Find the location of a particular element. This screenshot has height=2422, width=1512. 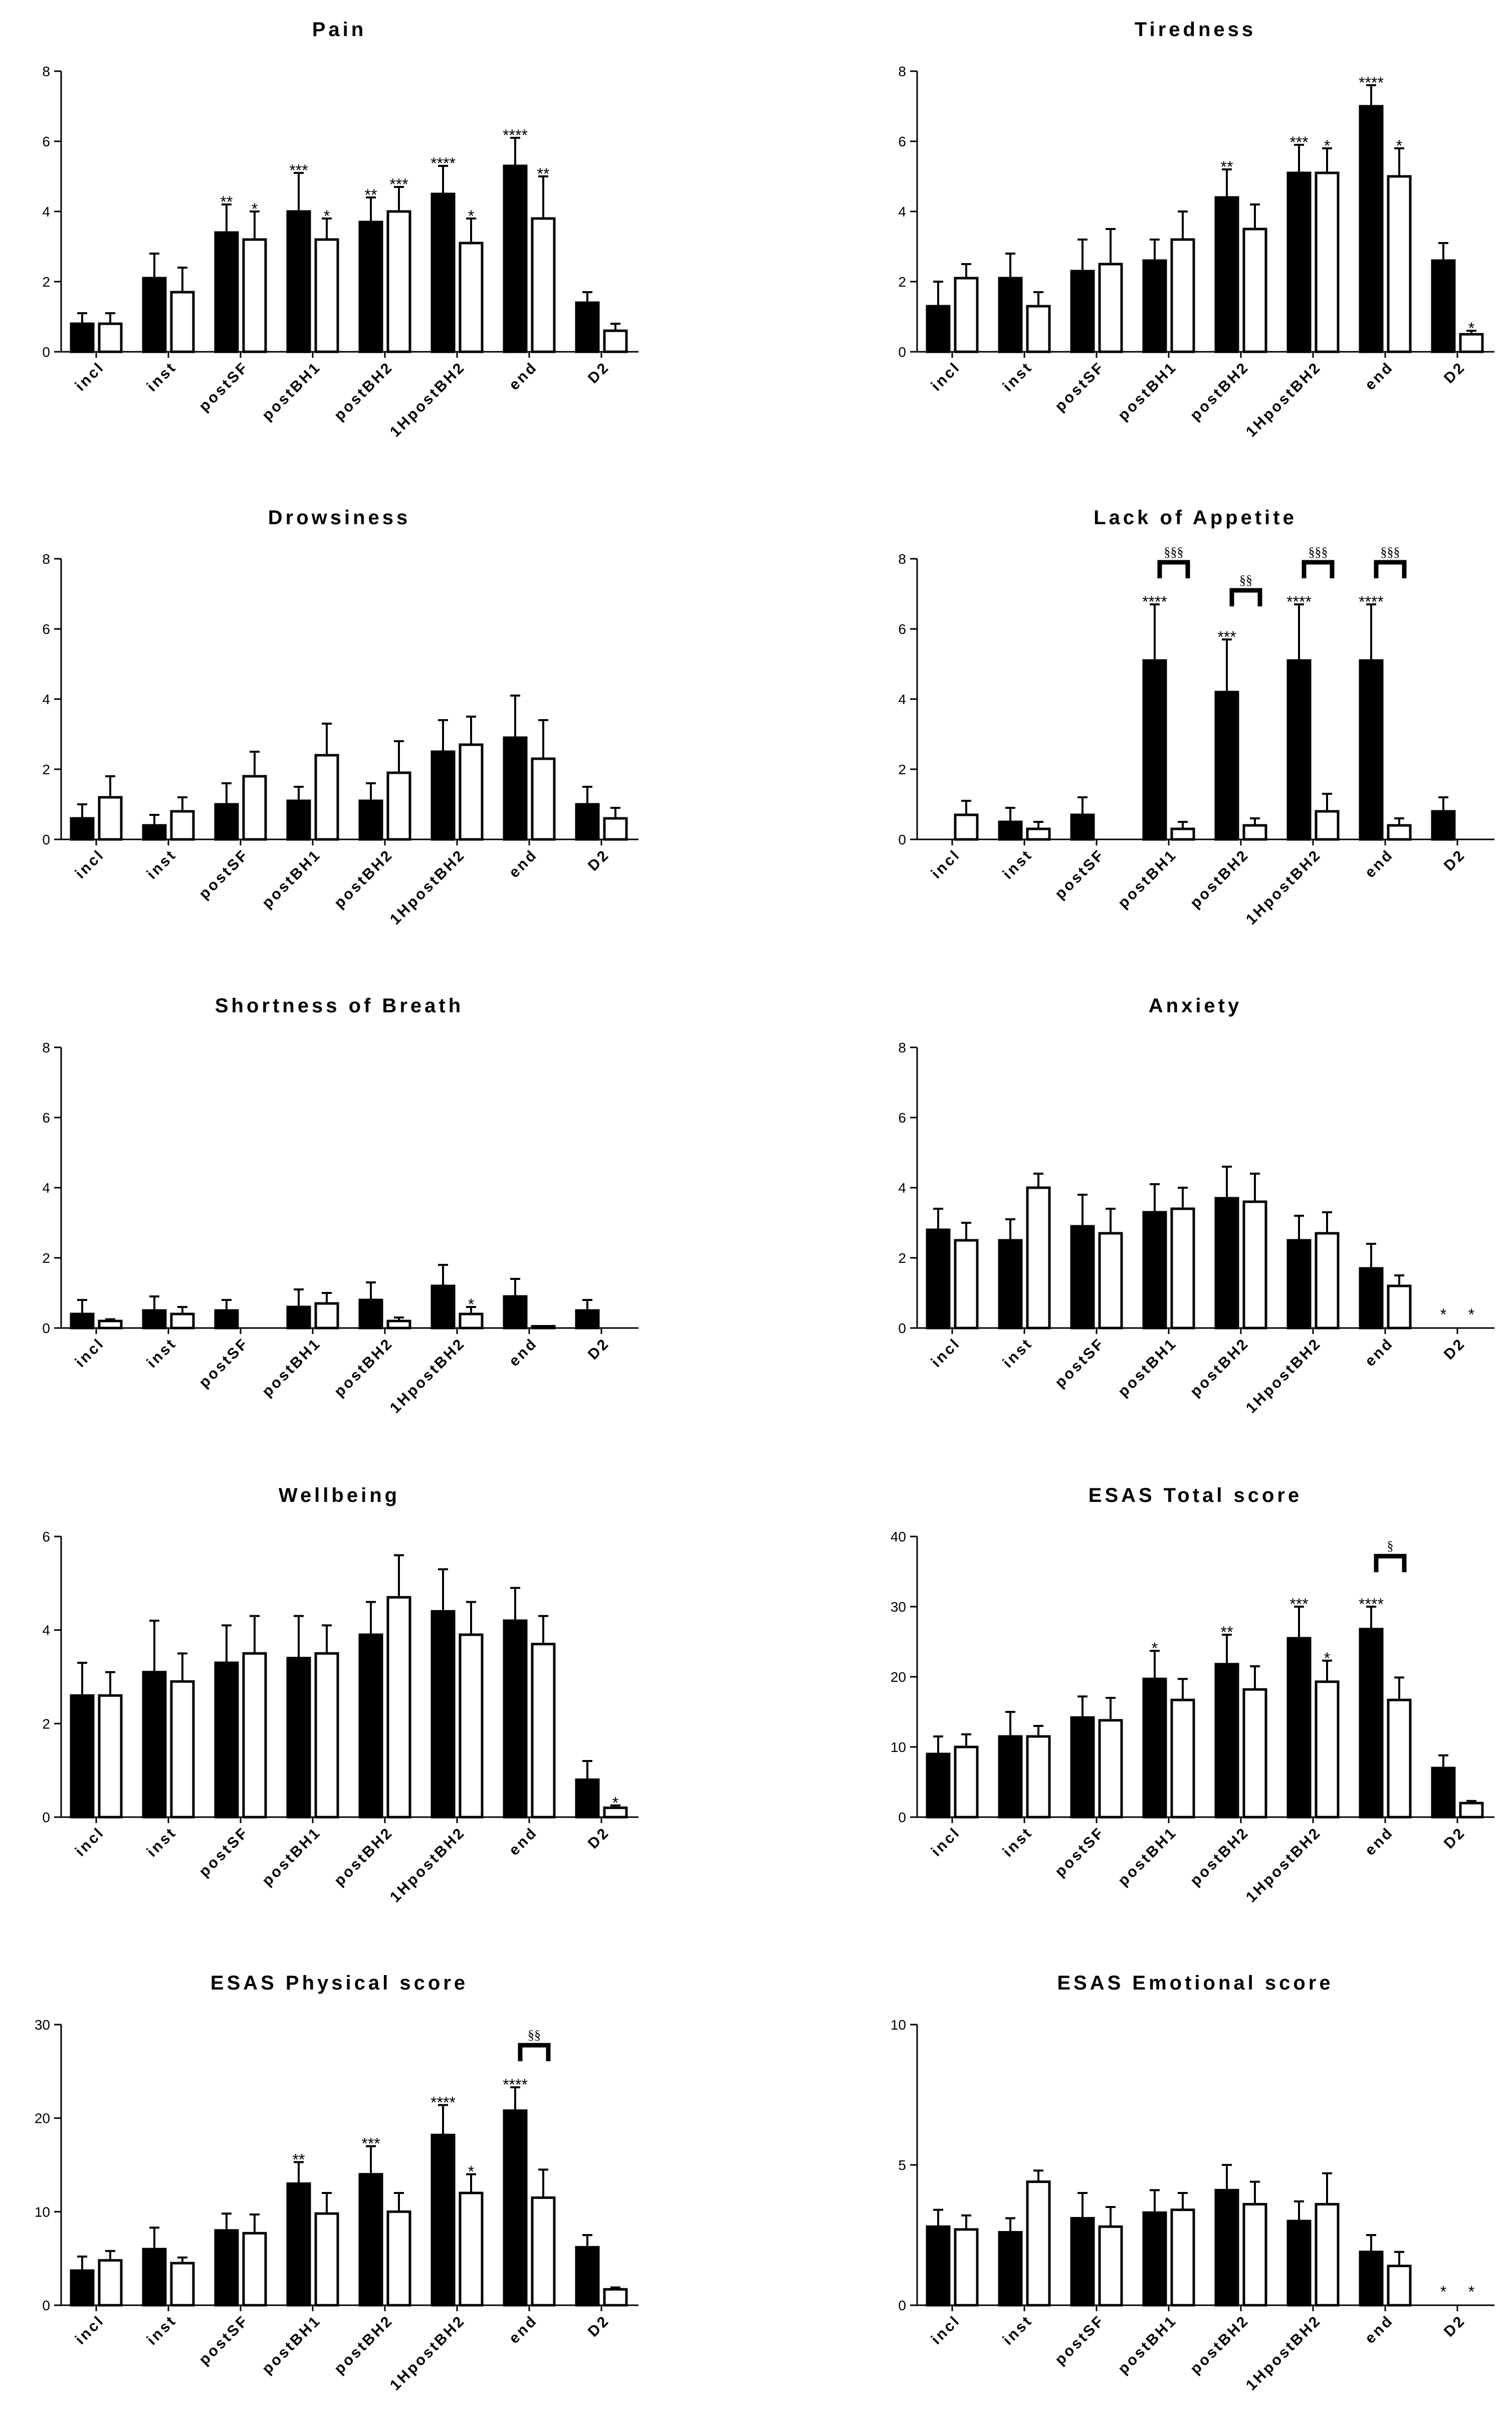

significance-mark: *** is located at coordinates (1298, 1604).